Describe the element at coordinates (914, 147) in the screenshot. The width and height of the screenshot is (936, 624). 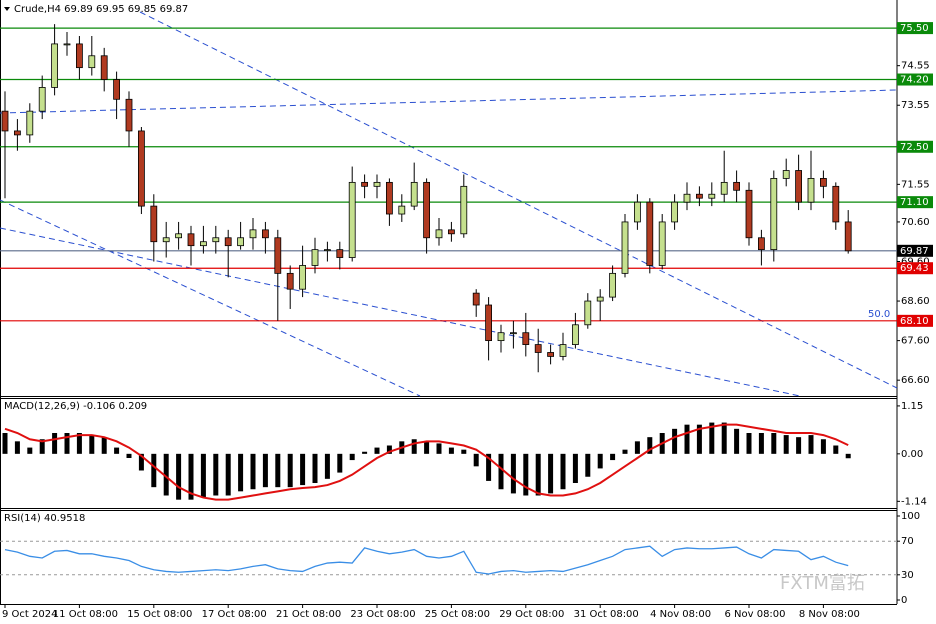
I see `level-label: 72.50` at that location.